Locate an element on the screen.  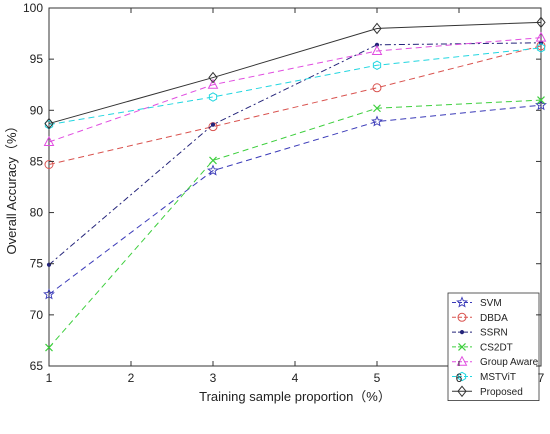
legend-label: CS2DT is located at coordinates (496, 347).